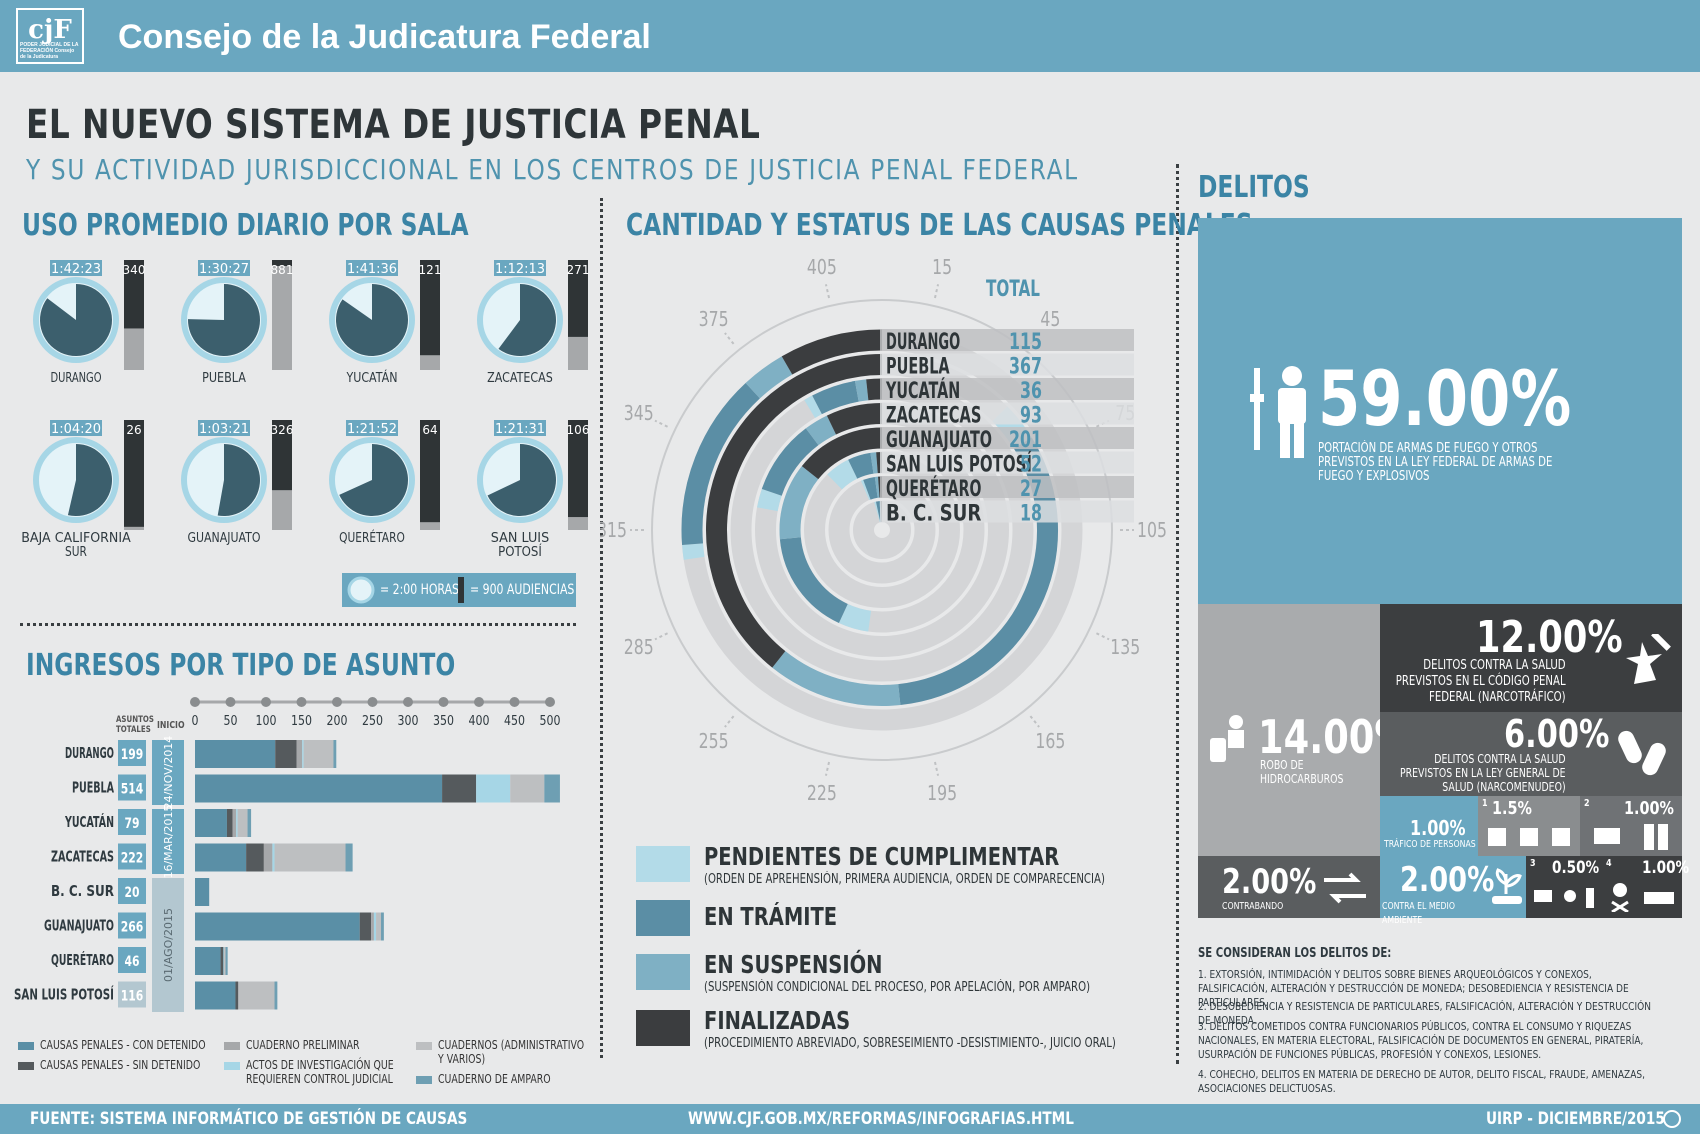 The image size is (1700, 1134). What do you see at coordinates (385, 323) in the screenshot?
I see `sala-clock-2: 1:41:36 121 YUCATÁN` at bounding box center [385, 323].